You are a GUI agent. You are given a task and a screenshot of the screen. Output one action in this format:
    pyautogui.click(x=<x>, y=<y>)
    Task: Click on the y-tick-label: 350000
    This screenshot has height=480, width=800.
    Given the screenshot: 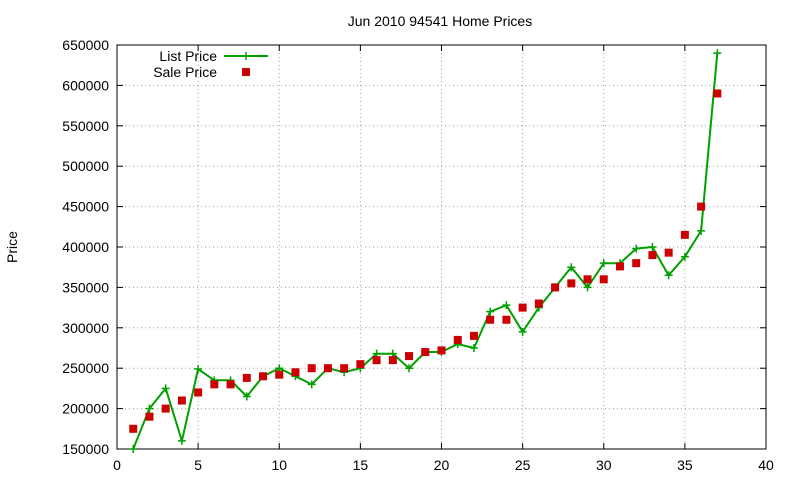 What is the action you would take?
    pyautogui.click(x=85, y=287)
    